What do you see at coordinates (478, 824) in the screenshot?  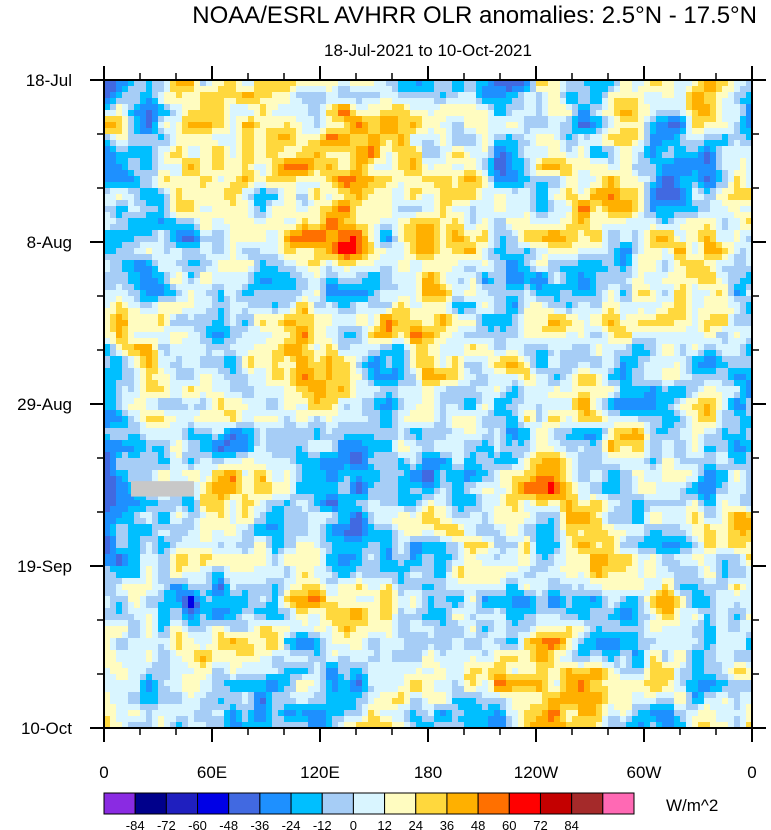 I see `colorbar-label: 48` at bounding box center [478, 824].